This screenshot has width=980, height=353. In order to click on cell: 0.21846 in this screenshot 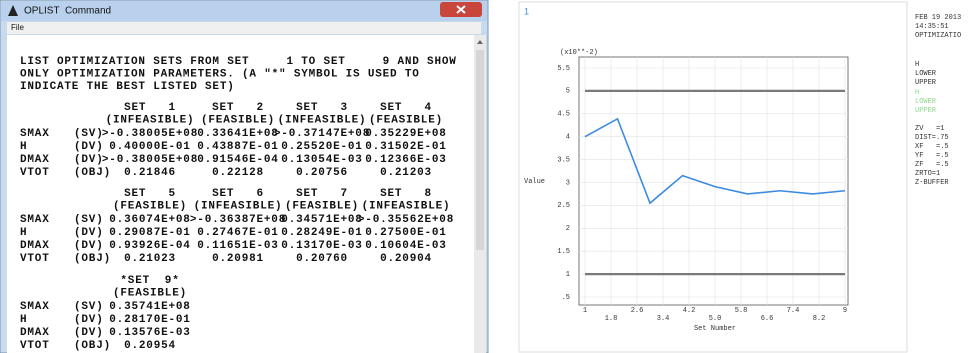, I will do `click(150, 173)`.